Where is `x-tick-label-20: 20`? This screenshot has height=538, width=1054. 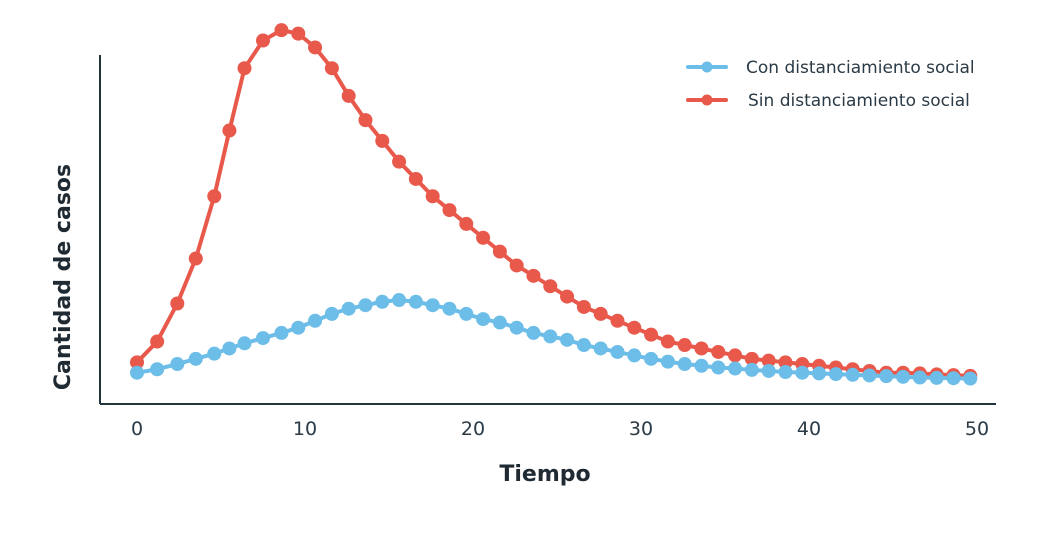 x-tick-label-20: 20 is located at coordinates (473, 429).